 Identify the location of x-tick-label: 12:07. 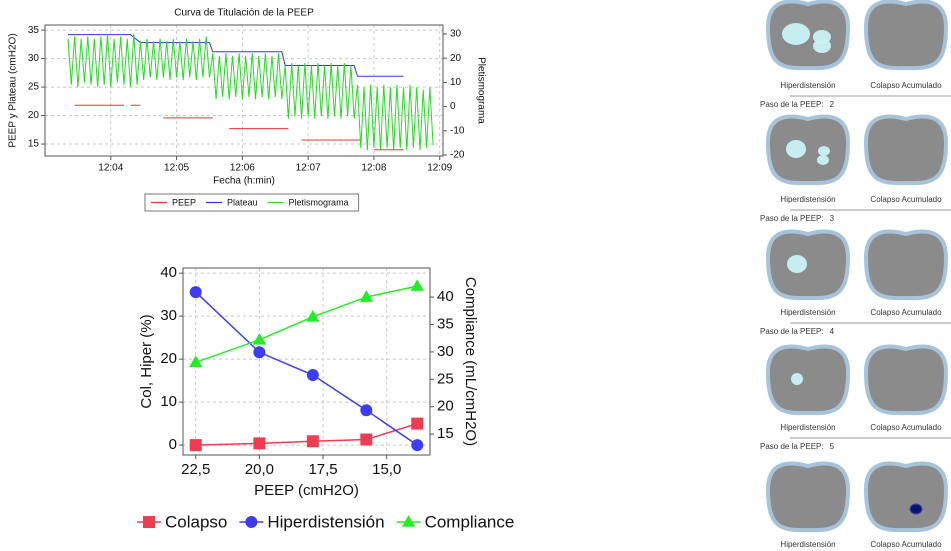
(308, 168).